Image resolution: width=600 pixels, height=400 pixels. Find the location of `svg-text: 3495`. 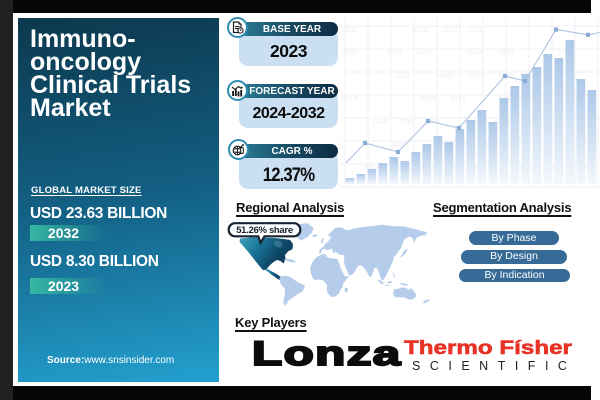

svg-text: 3495 is located at coordinates (476, 53).